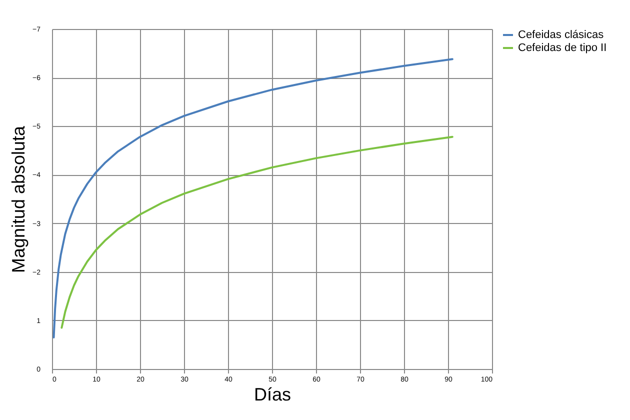 The height and width of the screenshot is (420, 630). I want to click on legend-label: Cefeidas de tipo II, so click(562, 48).